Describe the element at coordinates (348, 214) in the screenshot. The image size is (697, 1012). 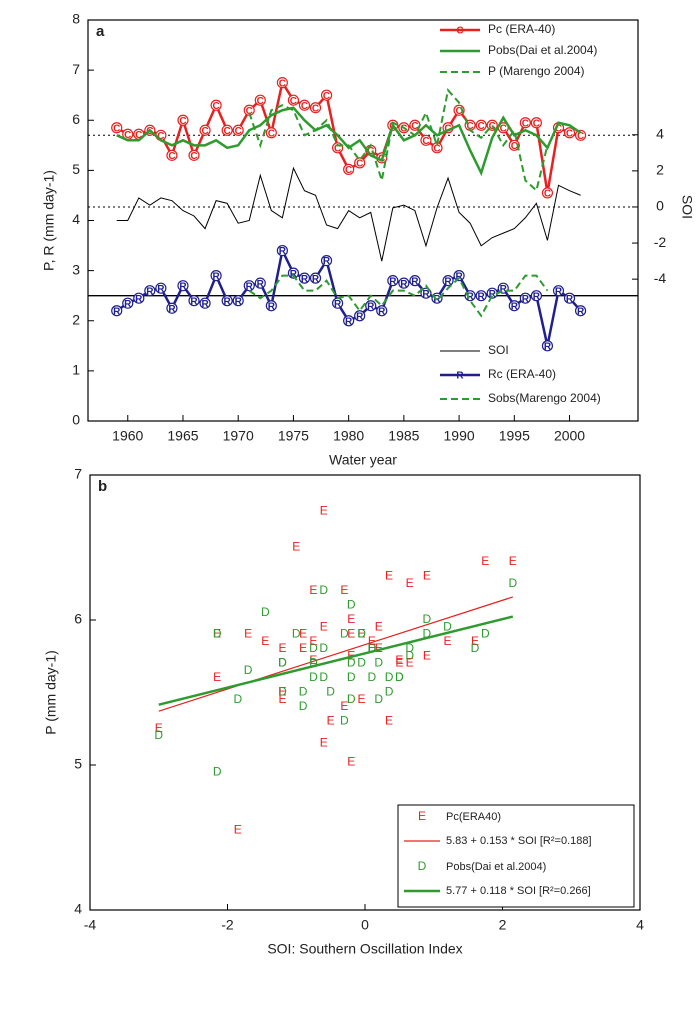
I see `series-line` at that location.